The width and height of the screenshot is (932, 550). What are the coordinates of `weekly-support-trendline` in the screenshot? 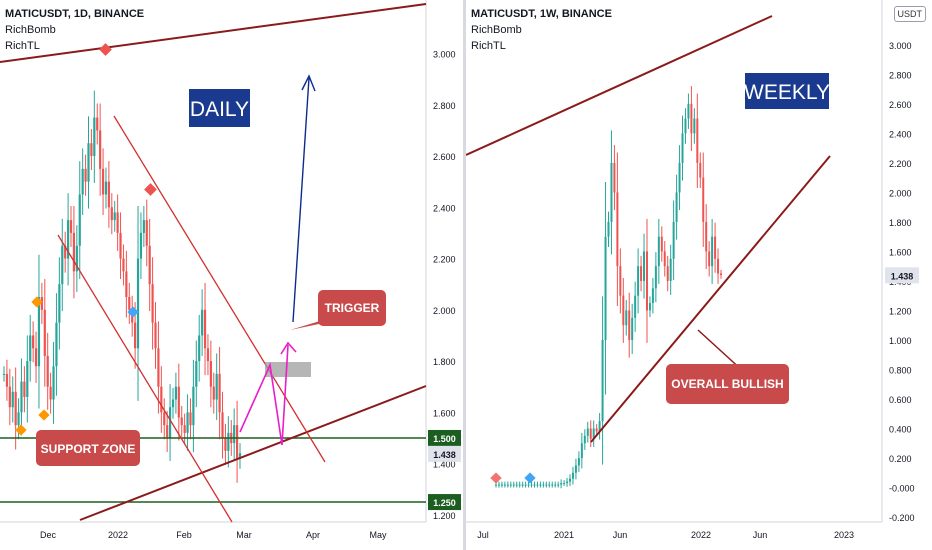 It's located at (710, 299).